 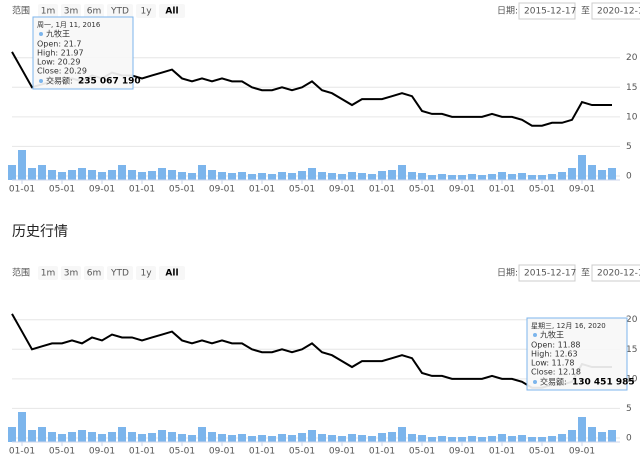 I want to click on y-tick-label: 15, so click(x=631, y=88).